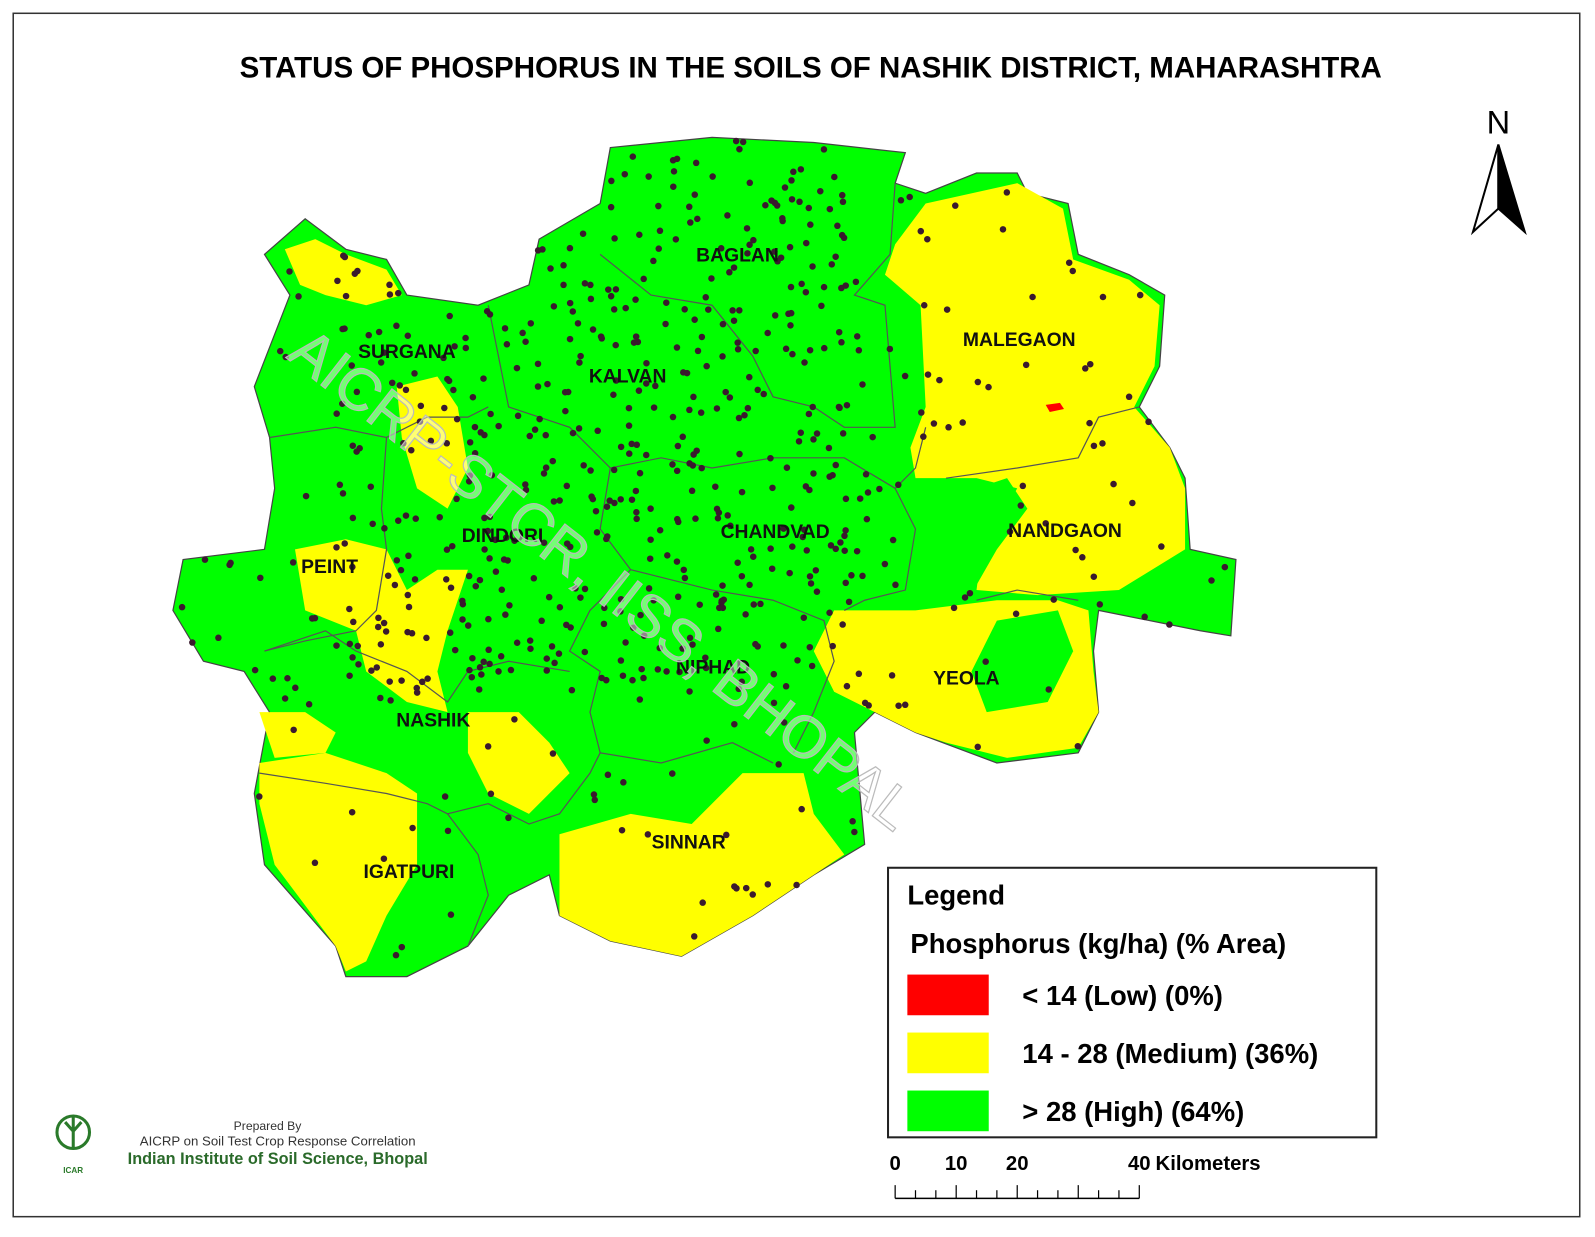  Describe the element at coordinates (1065, 531) in the screenshot. I see `district-label: NANDGAON` at that location.